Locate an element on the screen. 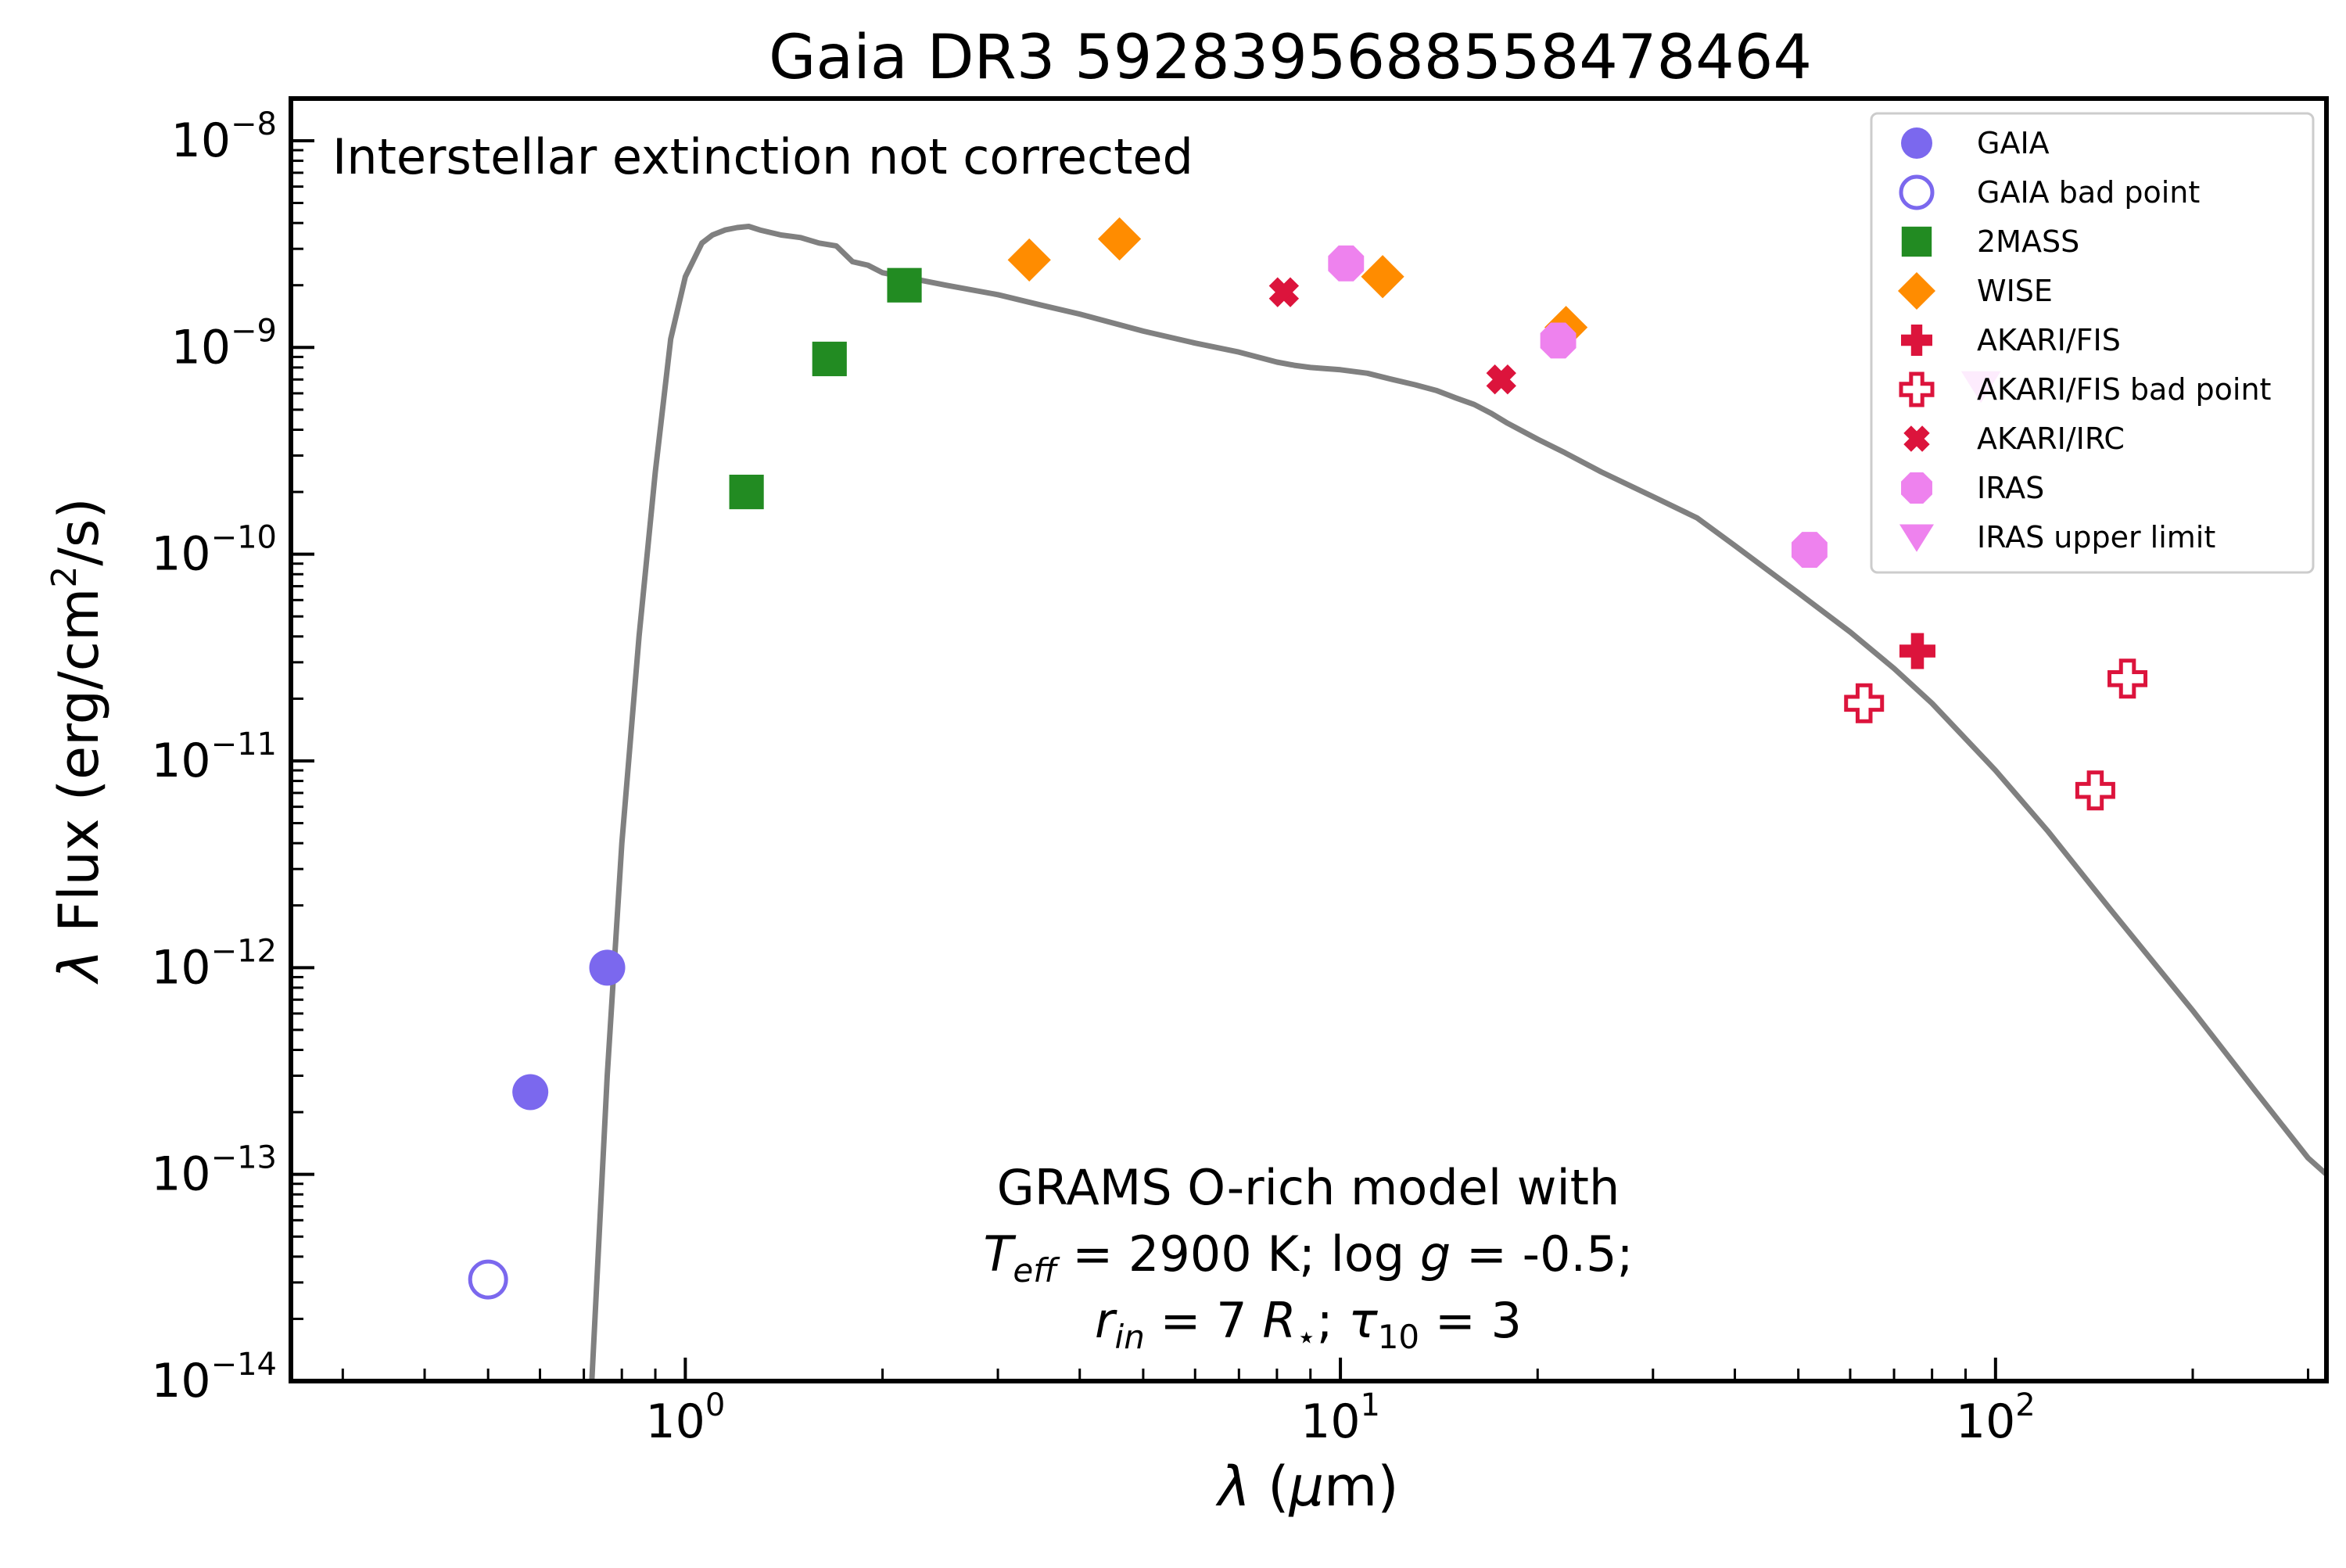 The image size is (2346, 1568). y-tick-label: 10⁻¹⁴ is located at coordinates (214, 1377).